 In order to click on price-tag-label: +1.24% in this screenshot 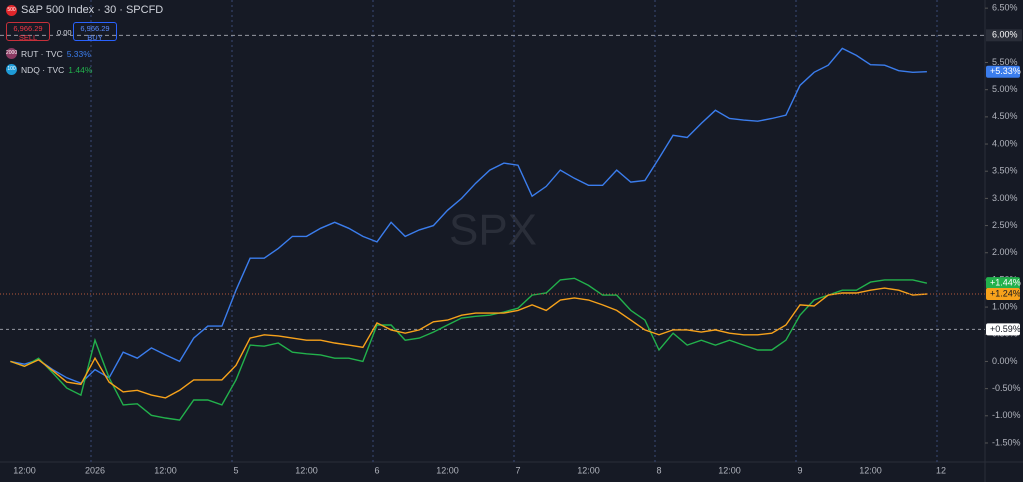, I will do `click(1005, 293)`.